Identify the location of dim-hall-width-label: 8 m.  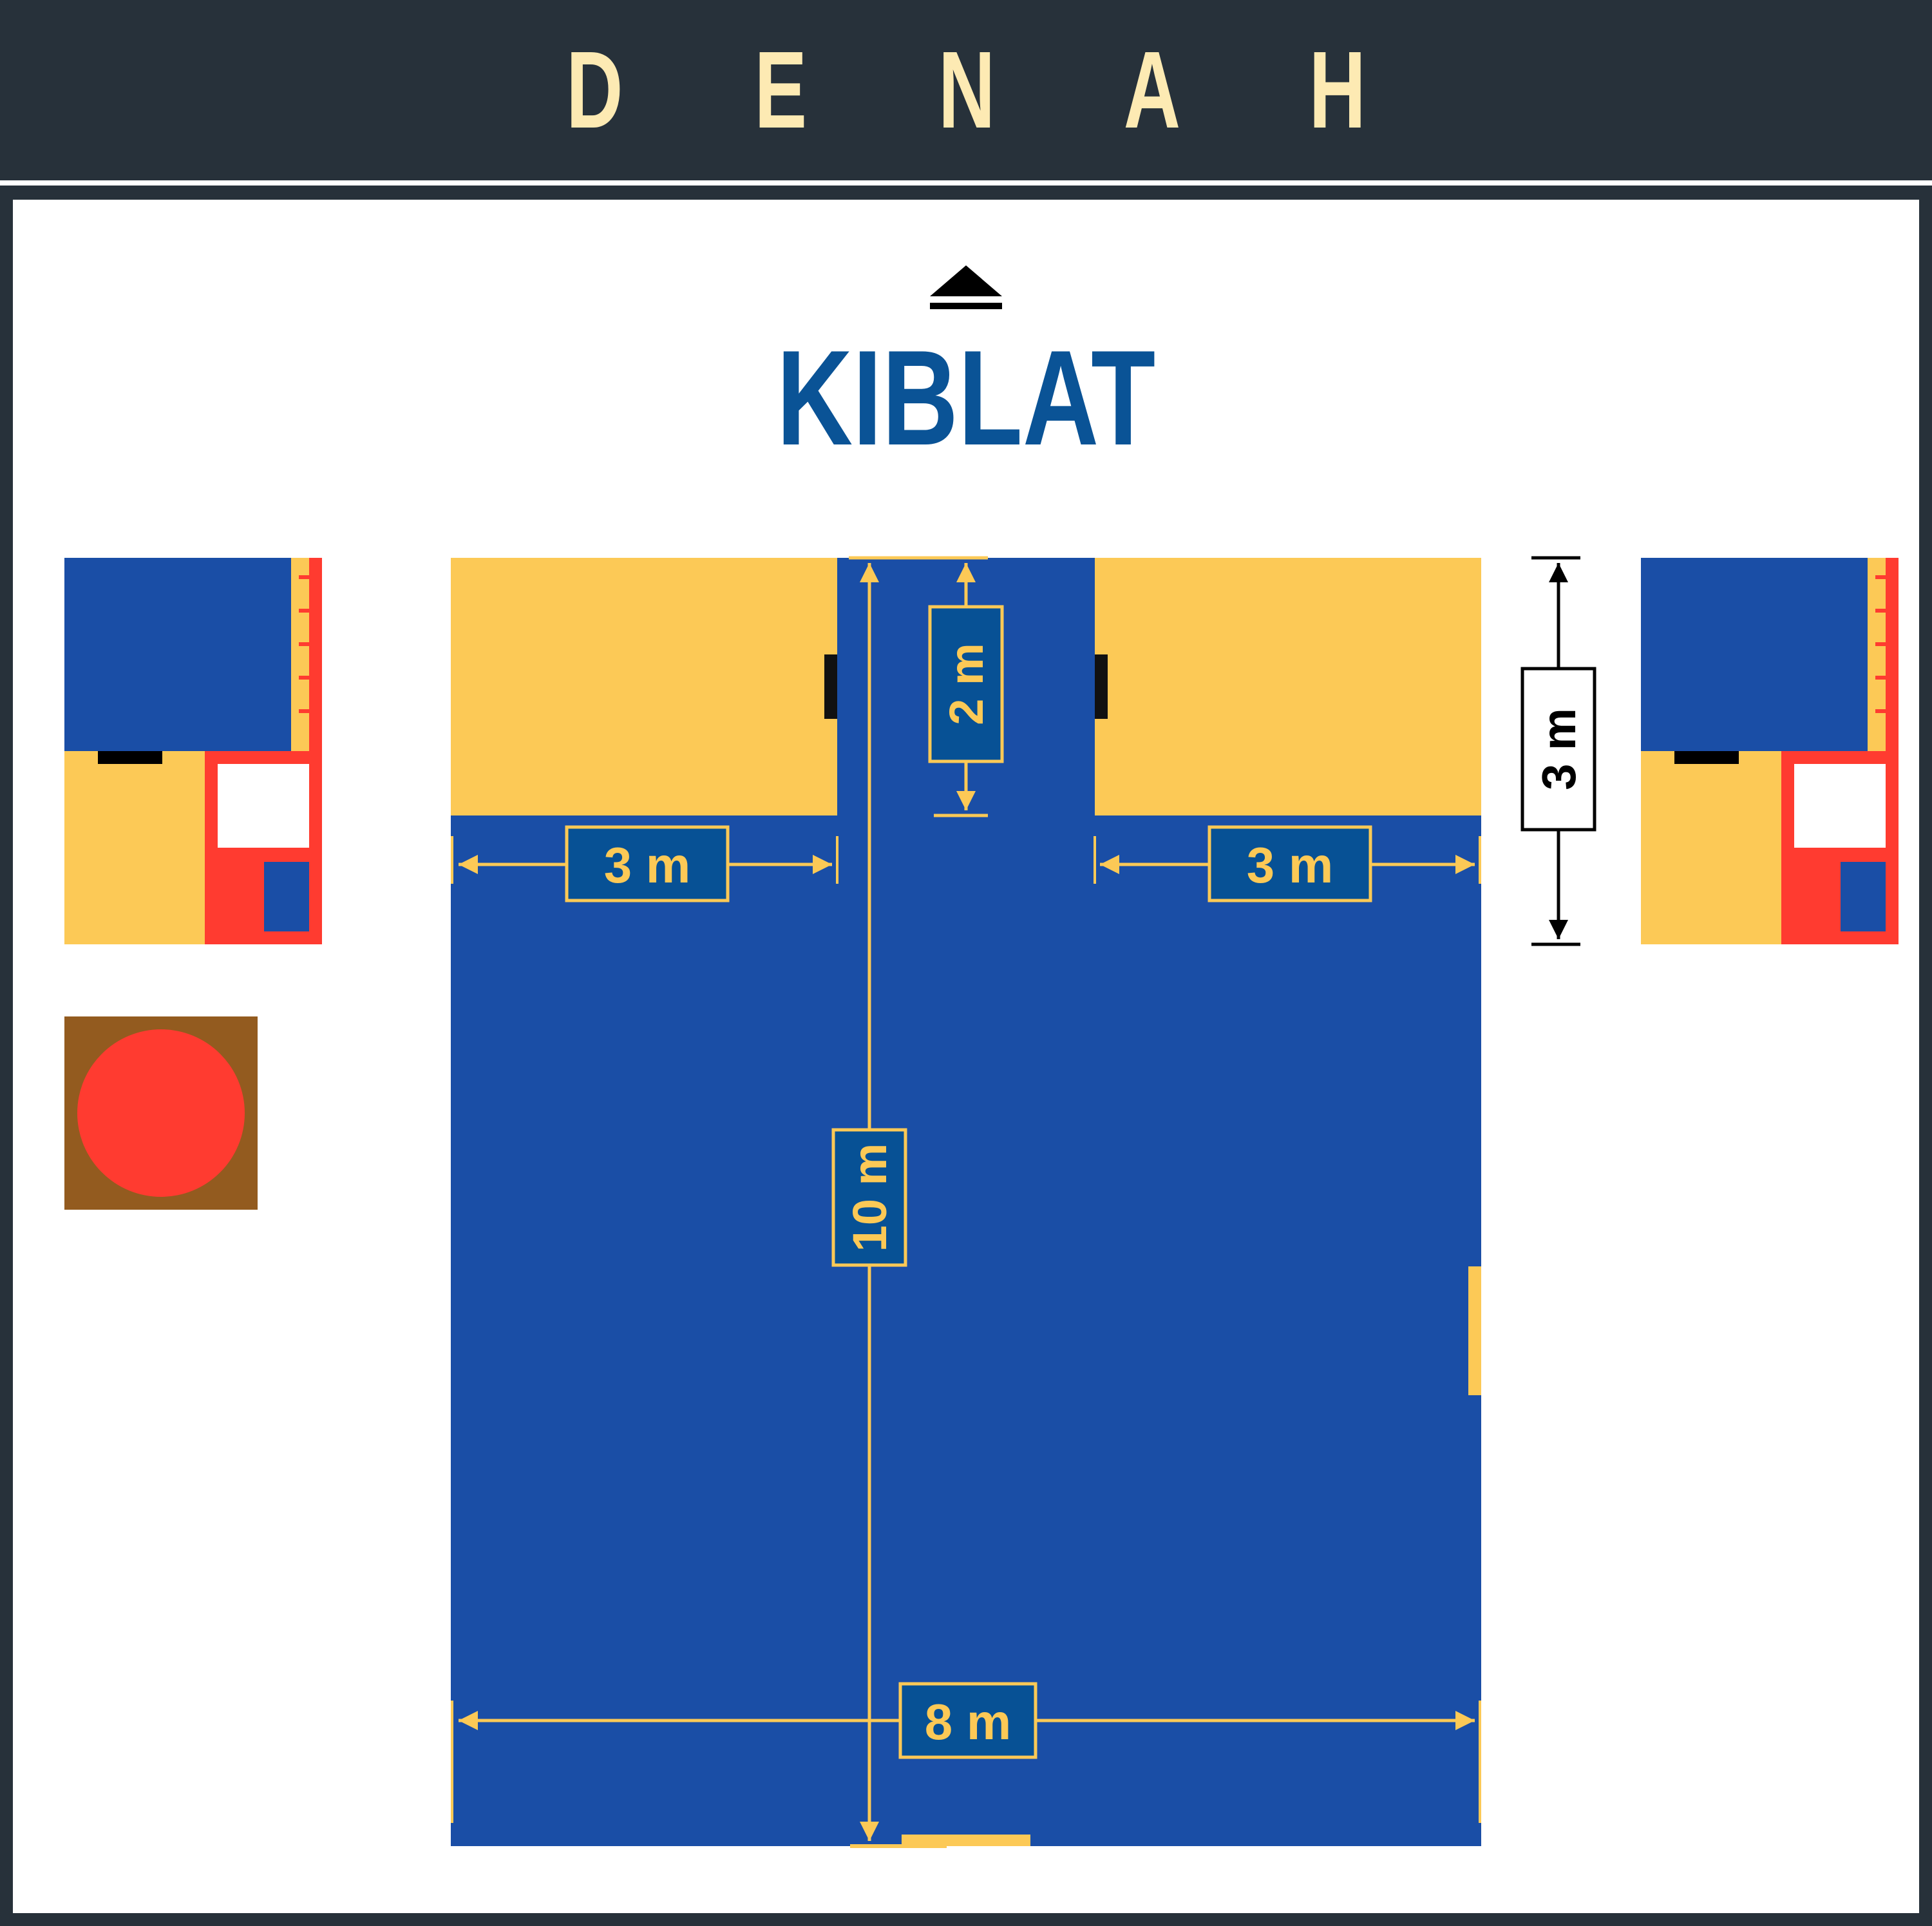
(968, 1721).